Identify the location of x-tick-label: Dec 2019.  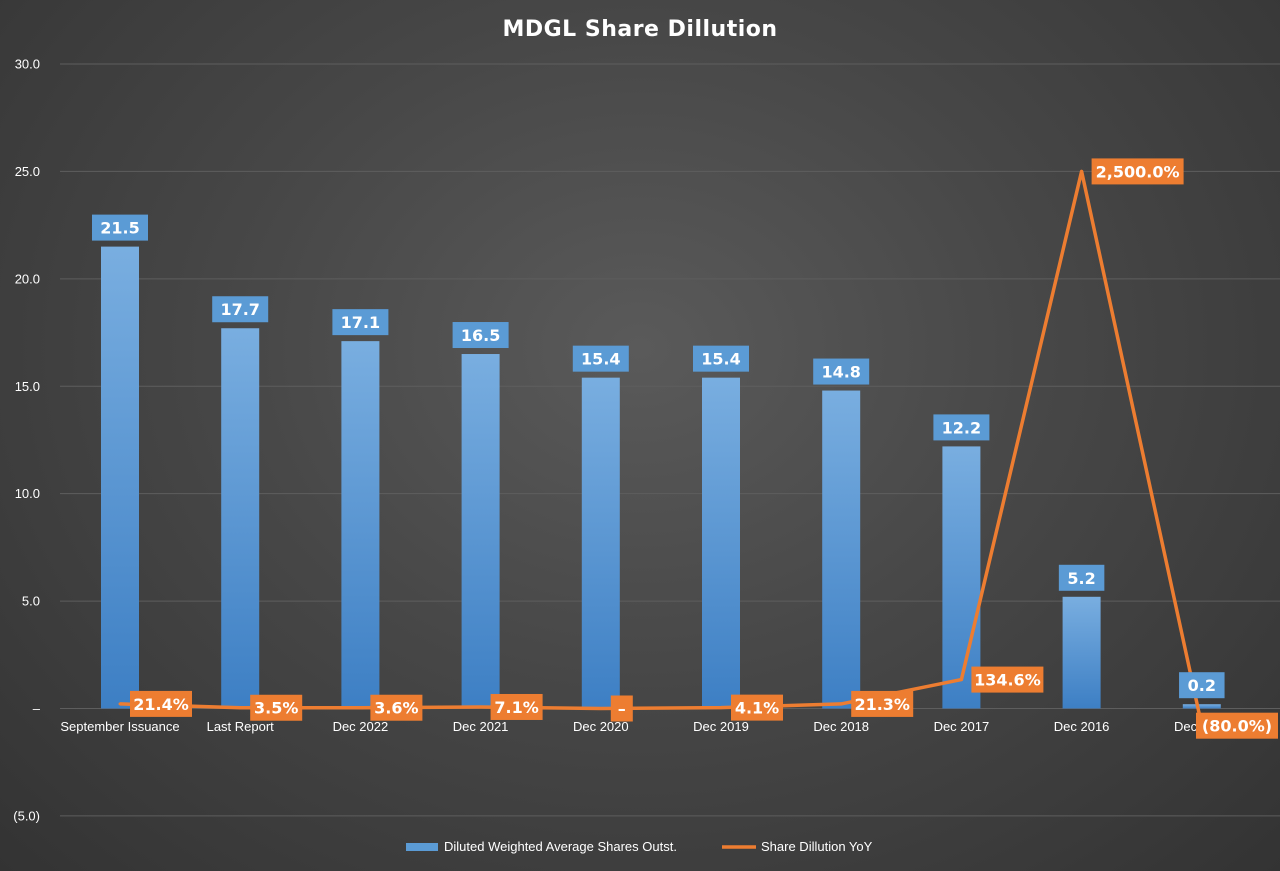
(721, 726).